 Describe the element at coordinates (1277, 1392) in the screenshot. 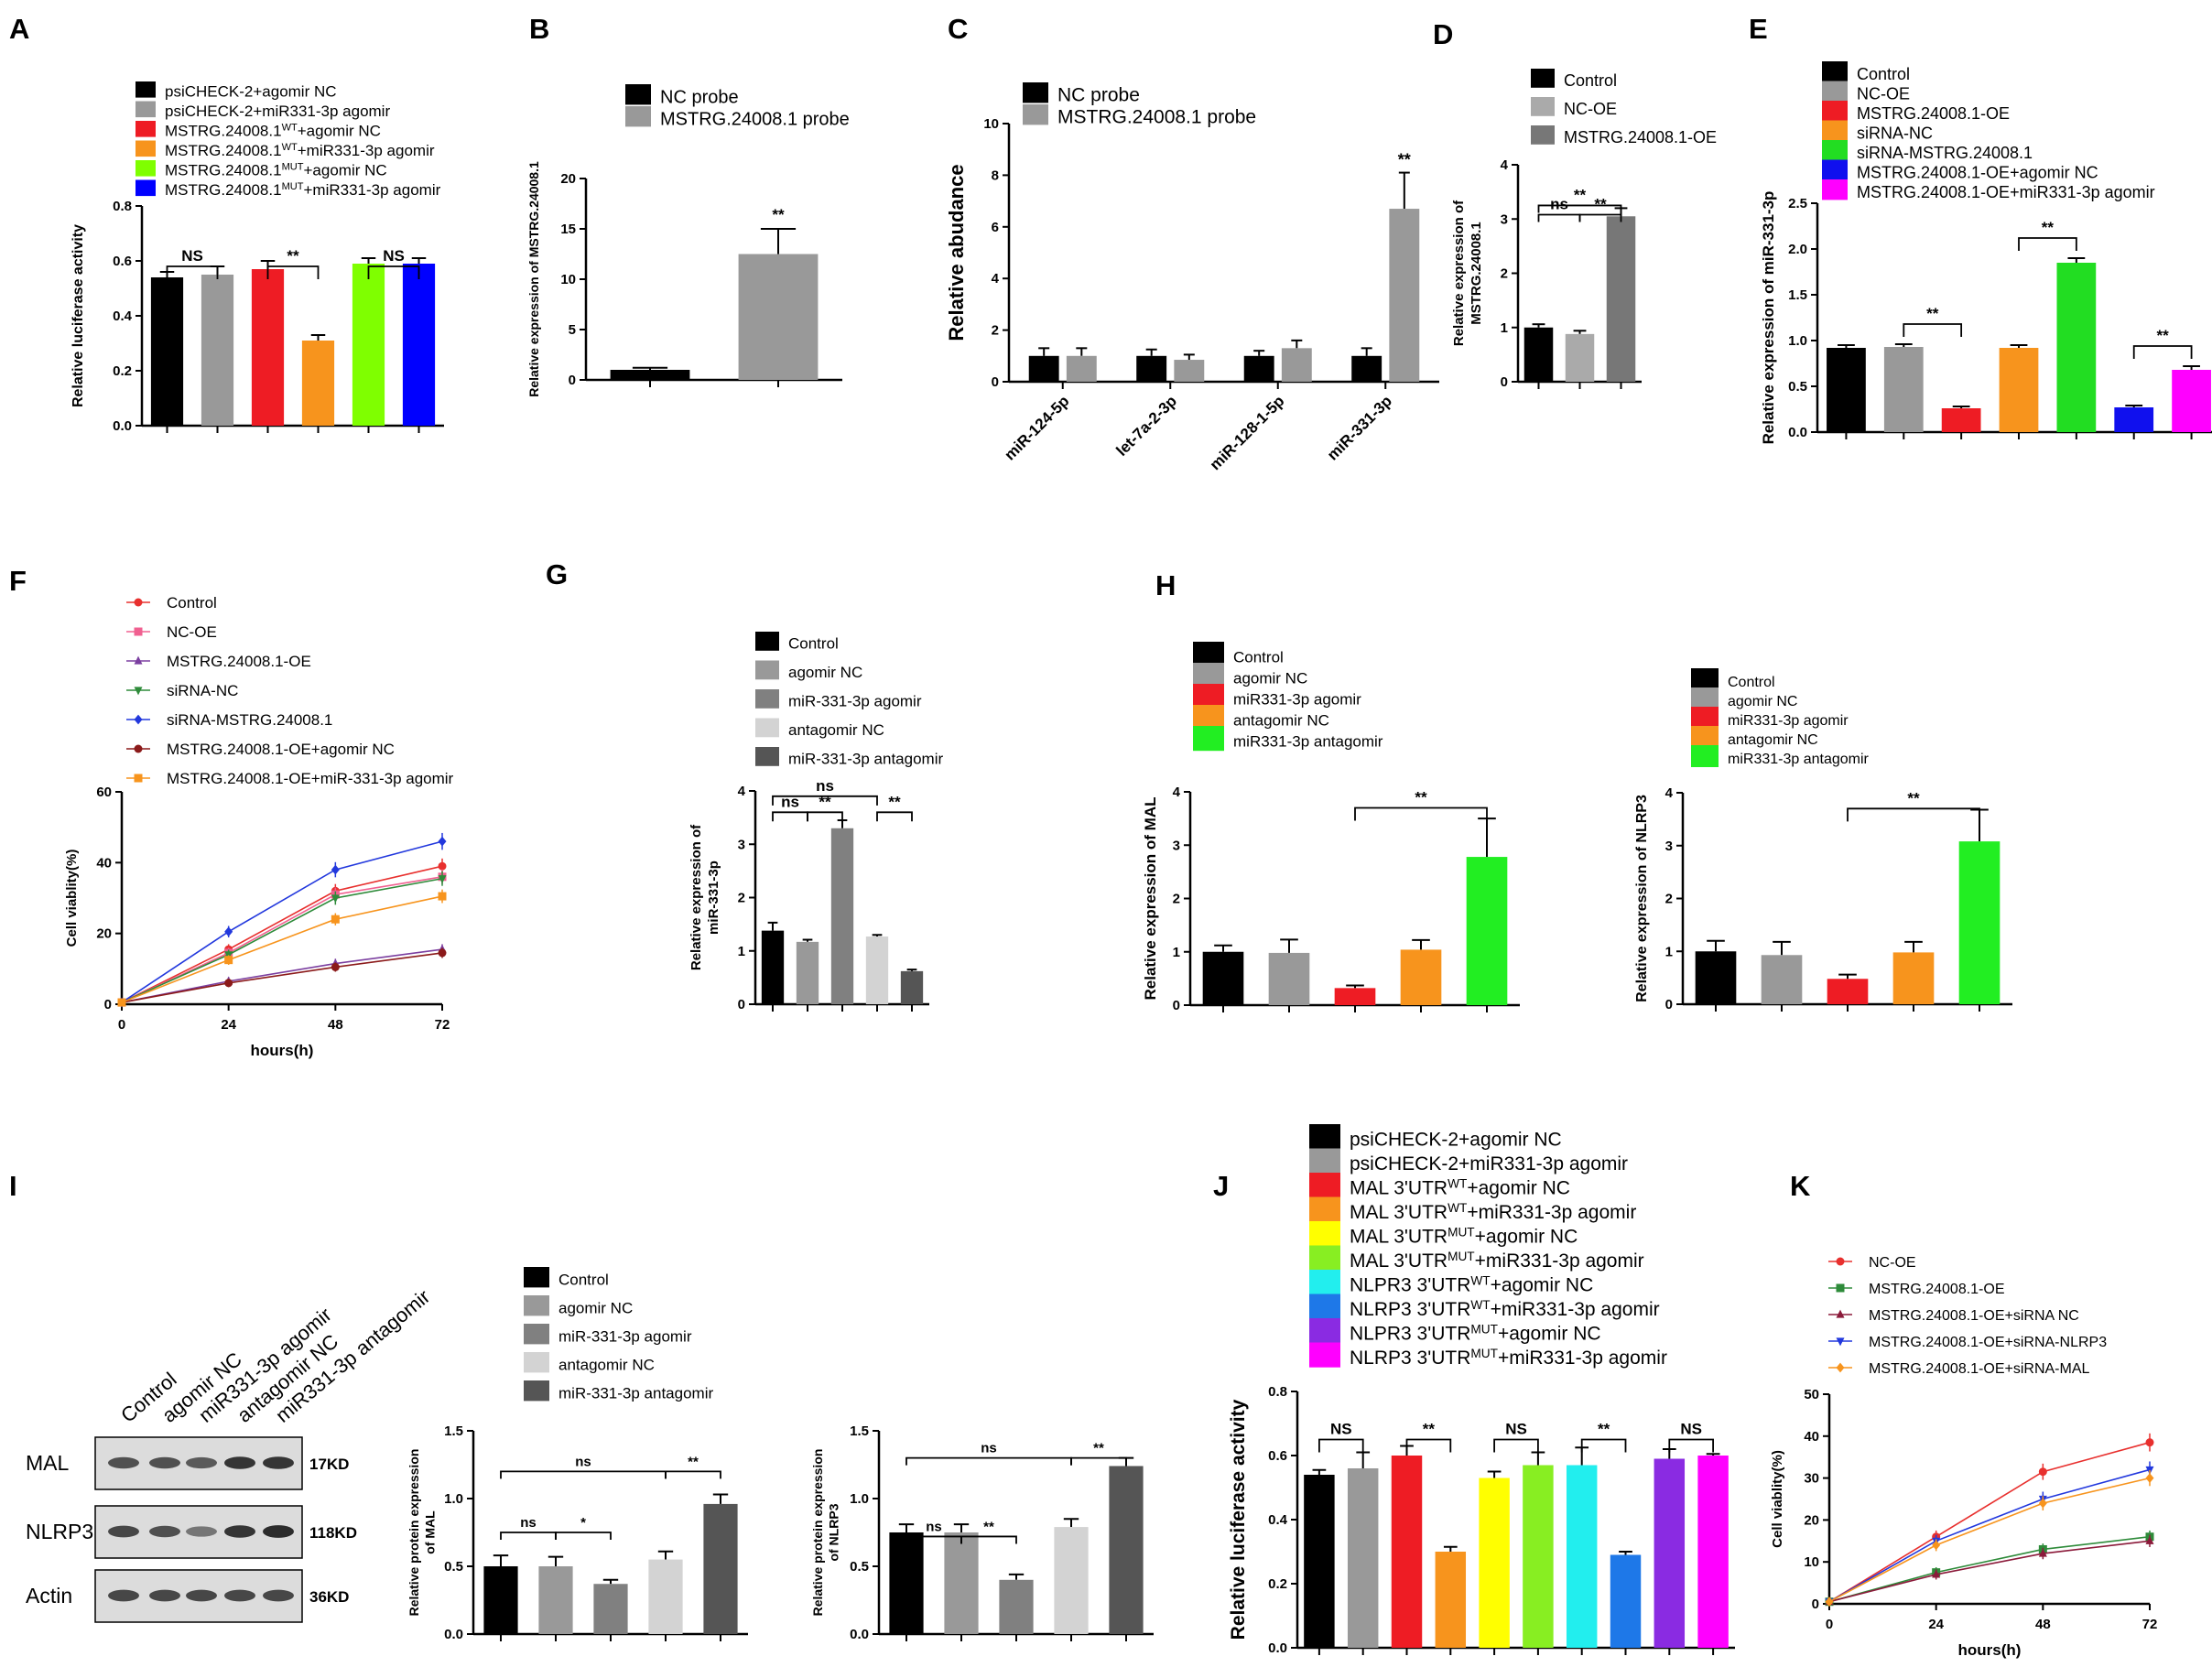

I see `y-tick-label: 0.8` at that location.